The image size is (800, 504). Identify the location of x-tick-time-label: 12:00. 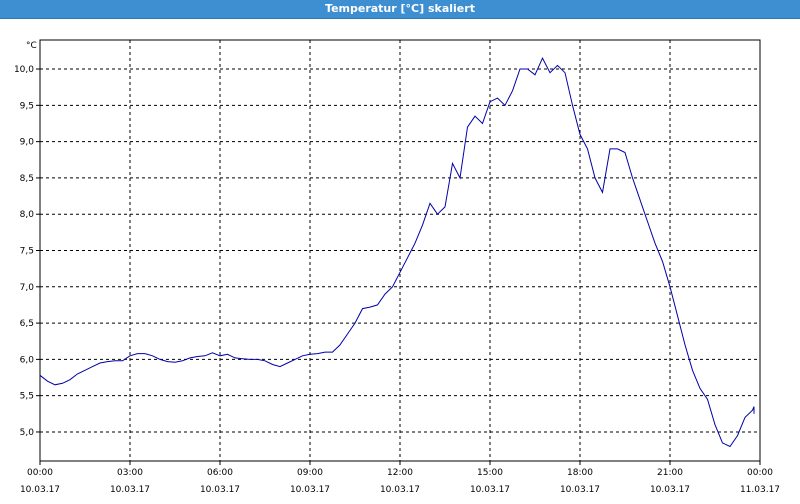
(400, 473).